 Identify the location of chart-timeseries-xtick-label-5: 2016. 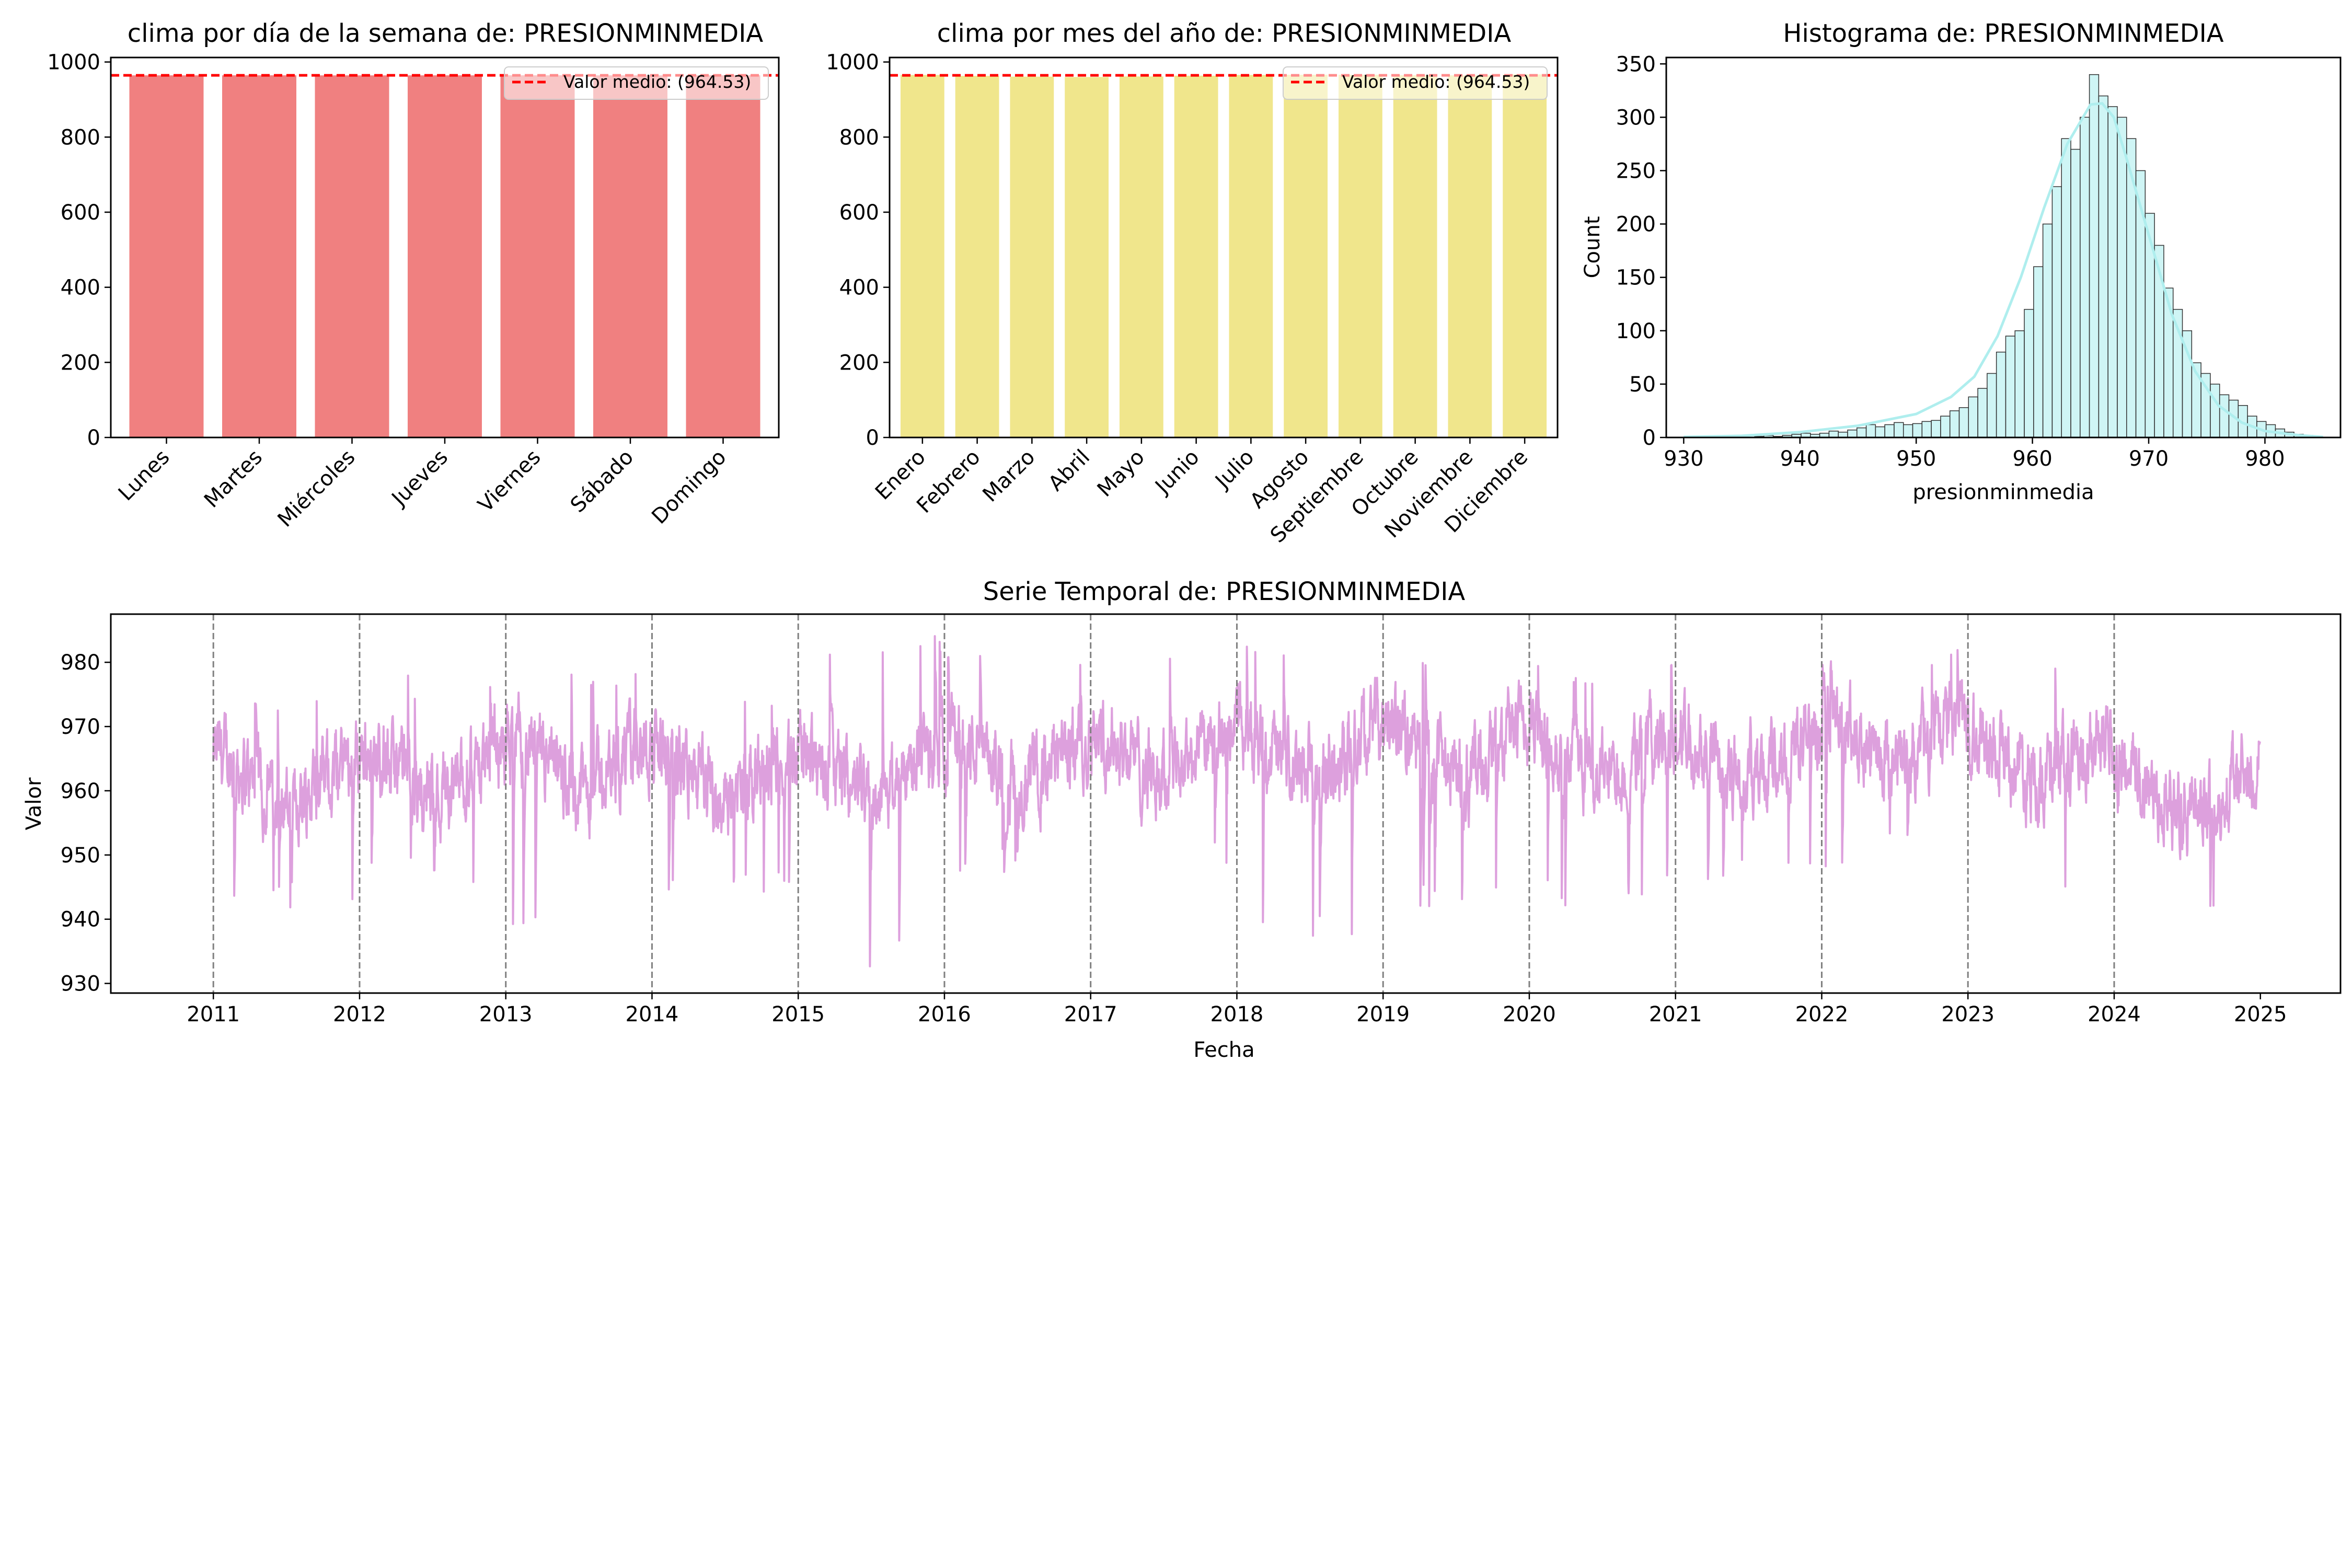
(944, 1014).